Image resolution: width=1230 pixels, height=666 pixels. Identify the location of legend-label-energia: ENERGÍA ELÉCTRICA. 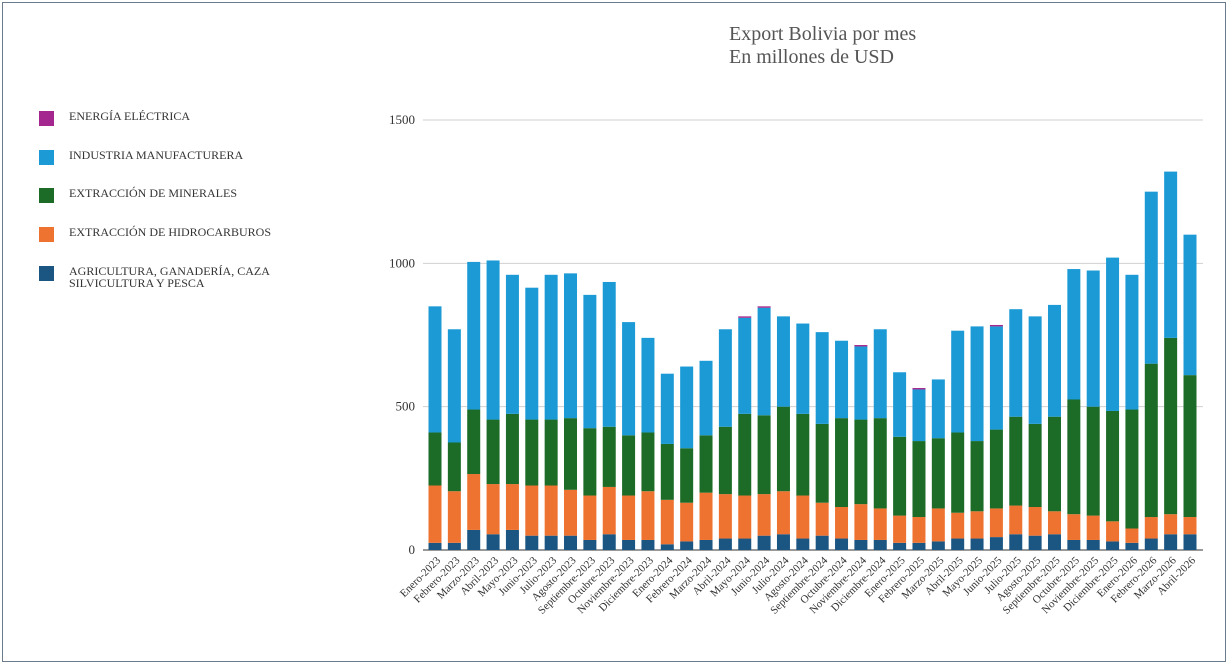
(129, 116).